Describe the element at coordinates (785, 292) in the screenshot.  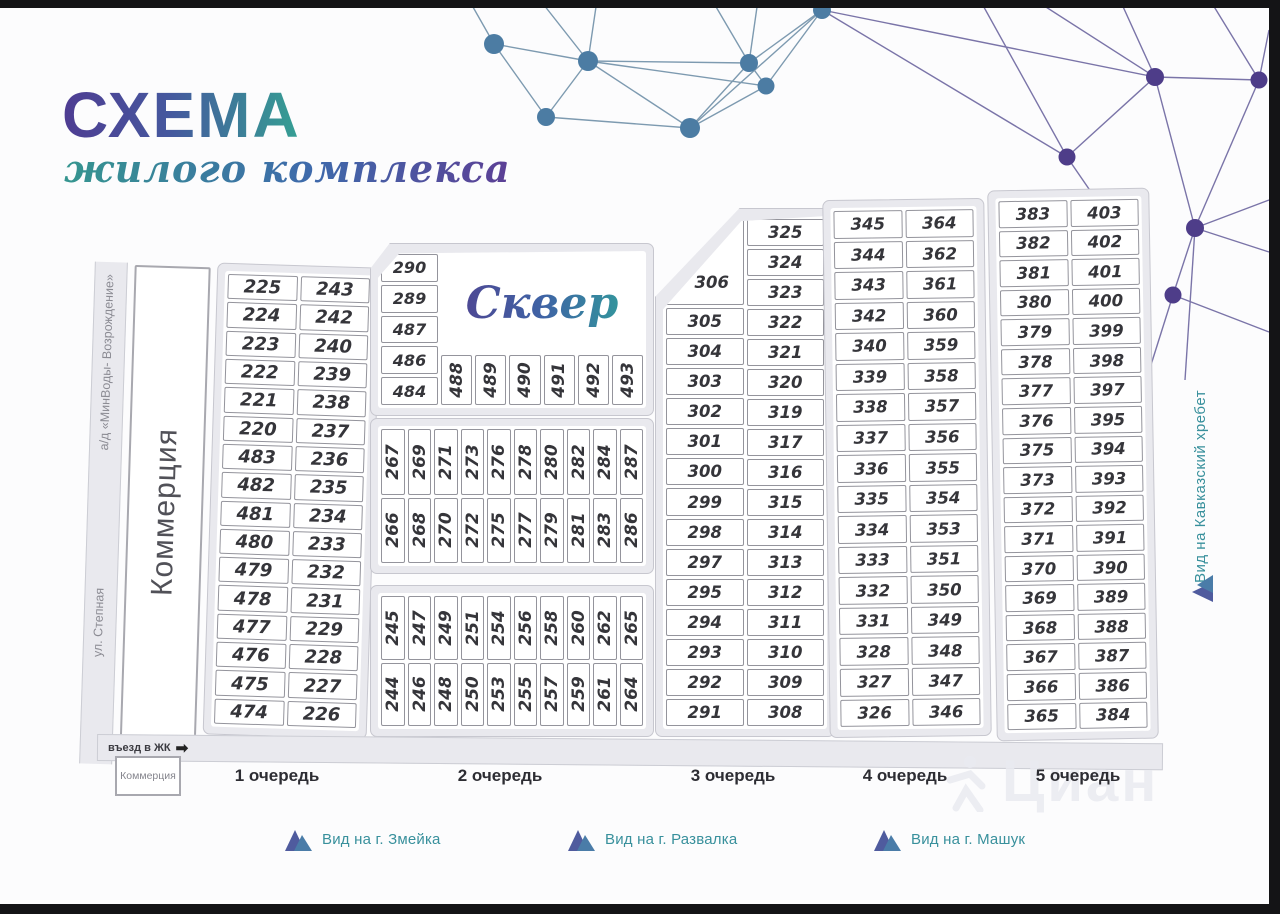
I see `plot-cell: 323` at that location.